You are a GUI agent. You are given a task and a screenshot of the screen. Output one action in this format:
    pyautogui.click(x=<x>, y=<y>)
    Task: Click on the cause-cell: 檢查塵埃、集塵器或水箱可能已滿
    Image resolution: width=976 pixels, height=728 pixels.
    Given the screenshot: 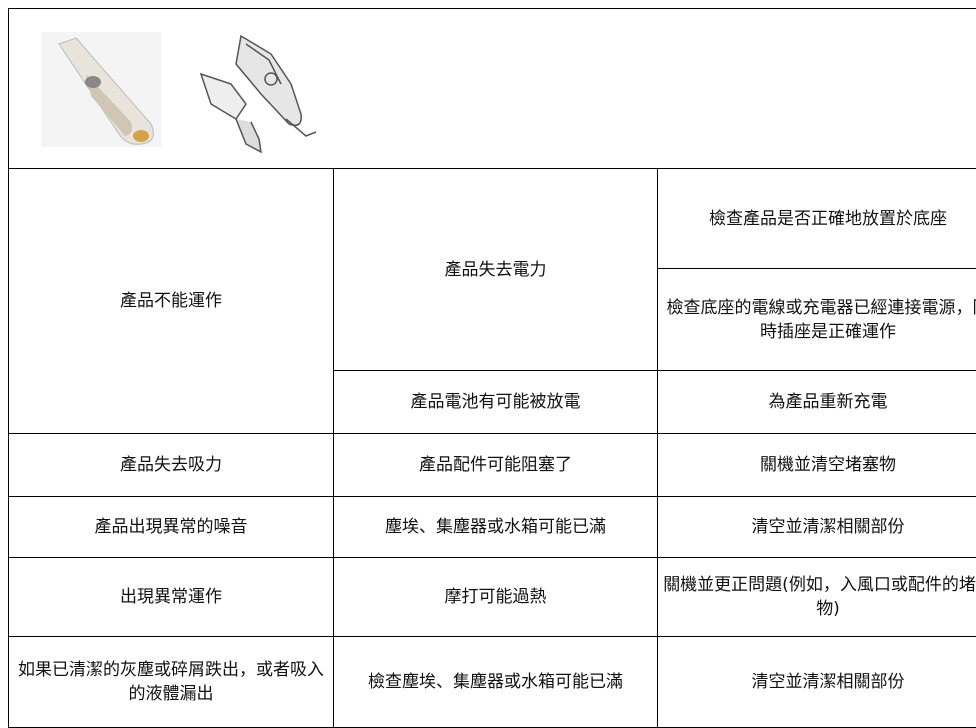 What is the action you would take?
    pyautogui.click(x=496, y=682)
    